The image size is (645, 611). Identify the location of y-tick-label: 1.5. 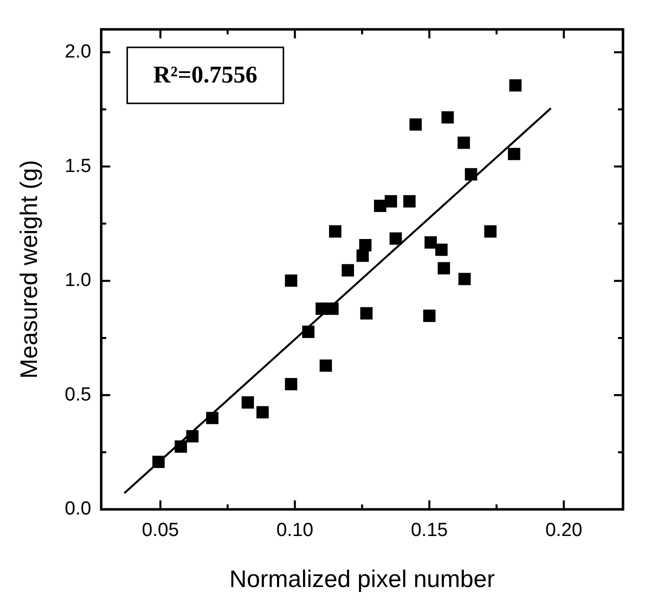
(78, 166).